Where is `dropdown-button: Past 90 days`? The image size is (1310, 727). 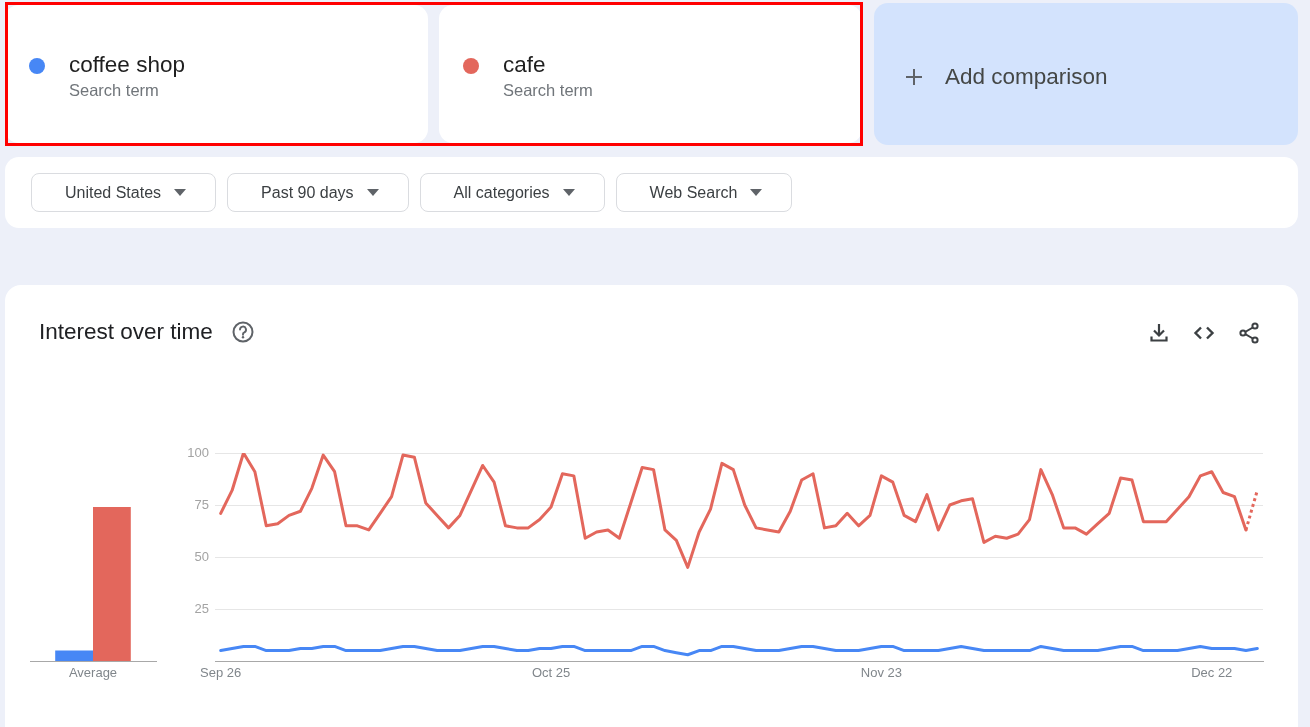
dropdown-button: Past 90 days is located at coordinates (318, 192).